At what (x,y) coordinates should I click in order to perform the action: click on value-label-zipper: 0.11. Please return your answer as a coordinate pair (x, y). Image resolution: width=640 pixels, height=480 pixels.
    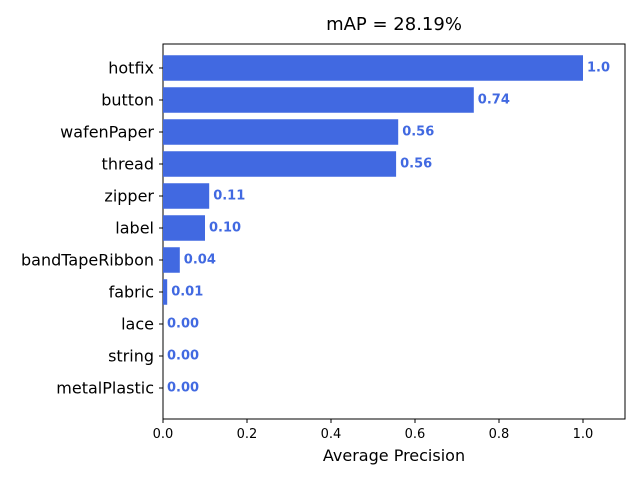
    Looking at the image, I should click on (229, 196).